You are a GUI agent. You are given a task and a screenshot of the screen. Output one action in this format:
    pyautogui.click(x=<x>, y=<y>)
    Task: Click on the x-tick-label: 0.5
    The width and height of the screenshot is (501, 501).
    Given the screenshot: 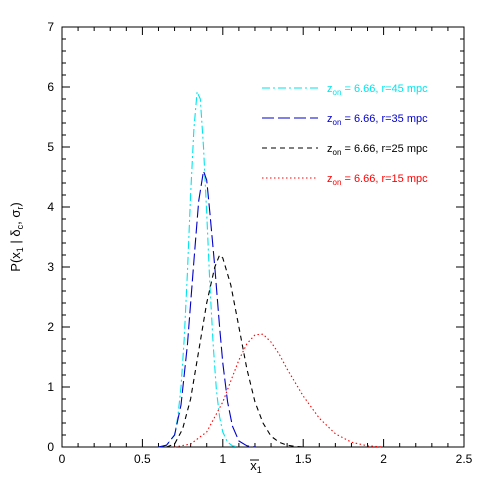 What is the action you would take?
    pyautogui.click(x=142, y=459)
    